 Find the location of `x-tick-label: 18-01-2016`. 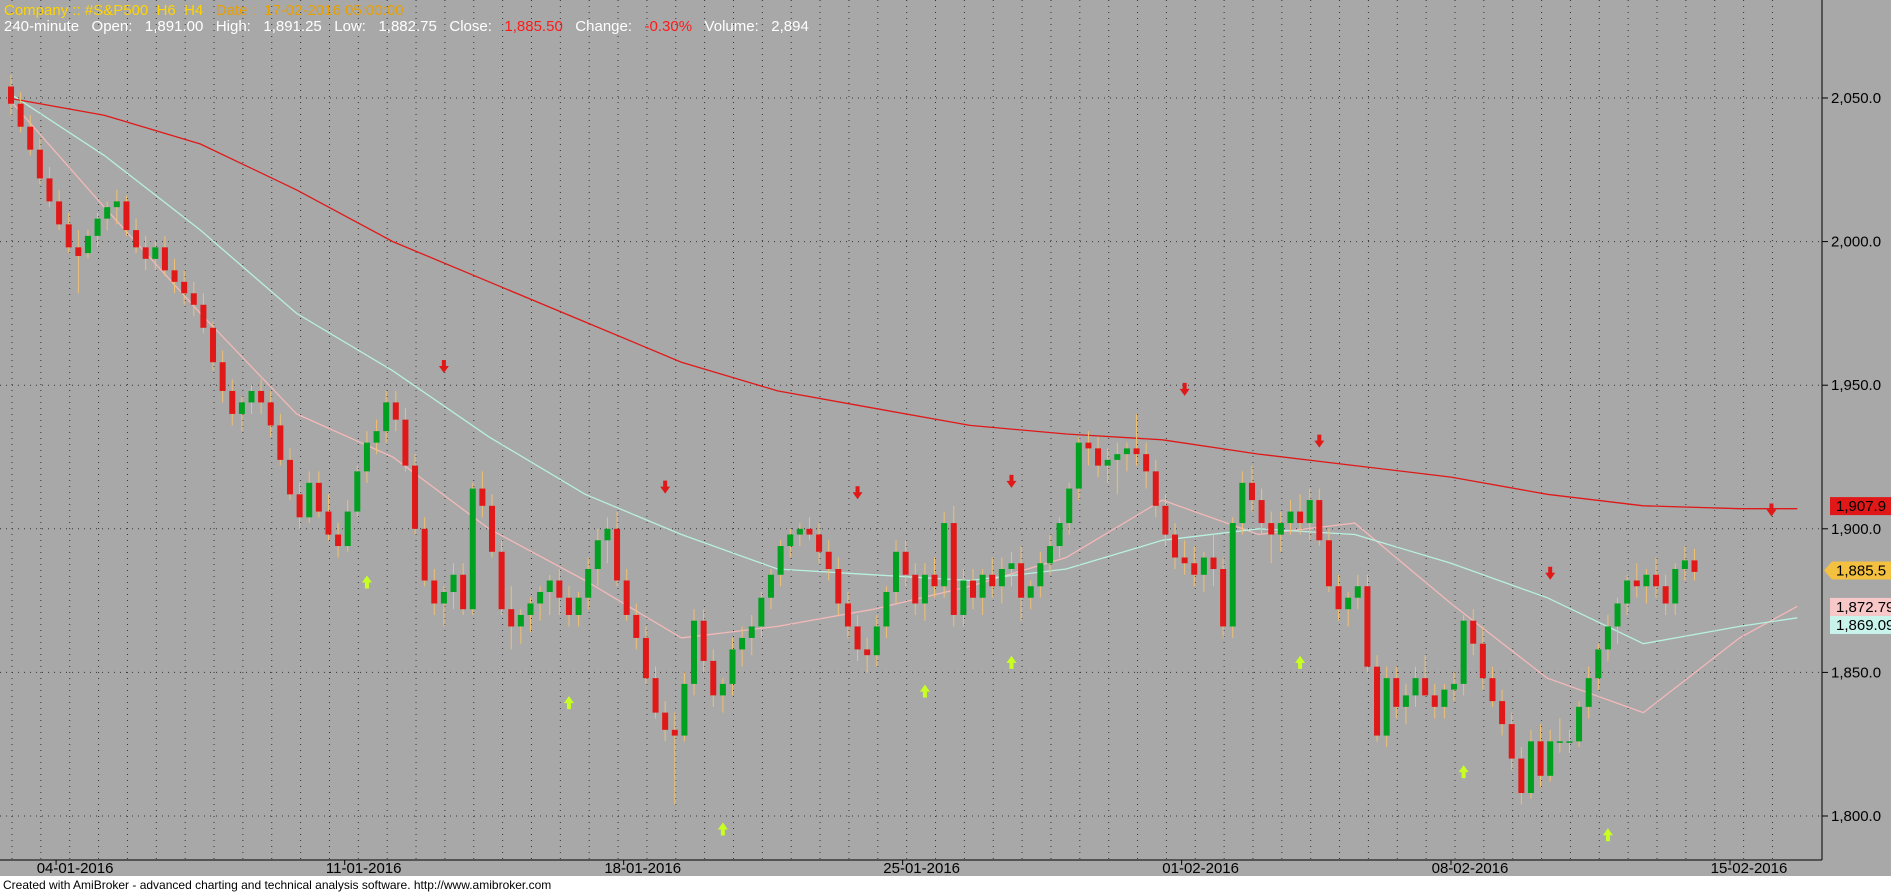

x-tick-label: 18-01-2016 is located at coordinates (642, 868).